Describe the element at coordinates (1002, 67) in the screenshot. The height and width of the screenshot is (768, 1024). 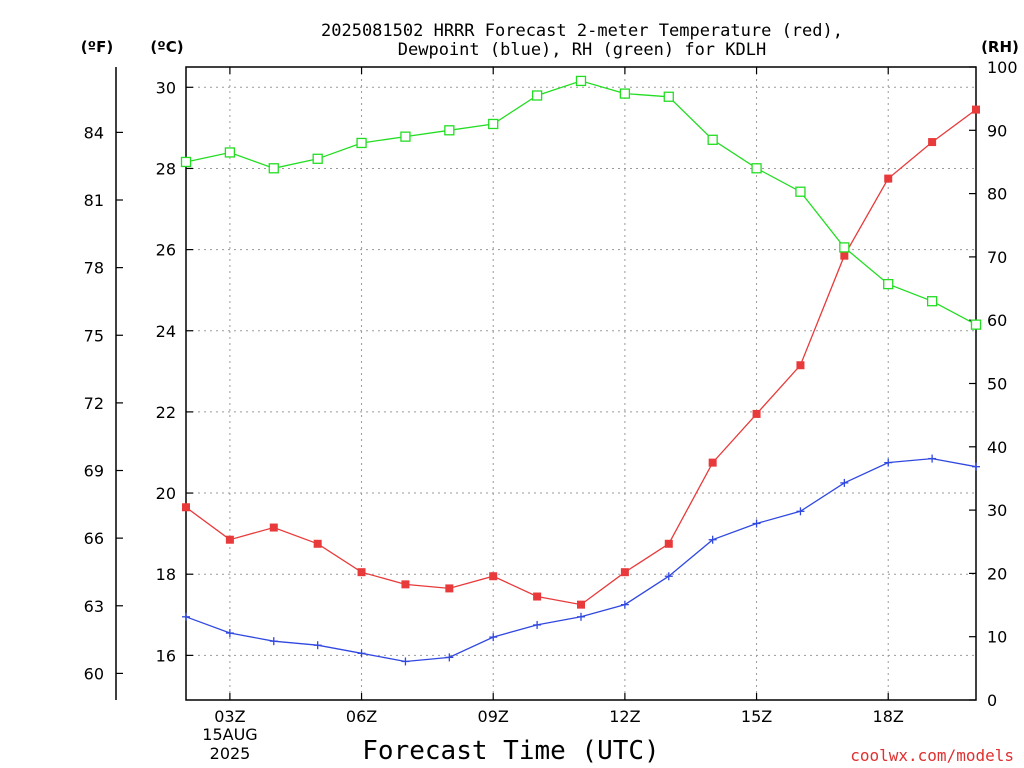
I see `rh-tick-label: 100` at that location.